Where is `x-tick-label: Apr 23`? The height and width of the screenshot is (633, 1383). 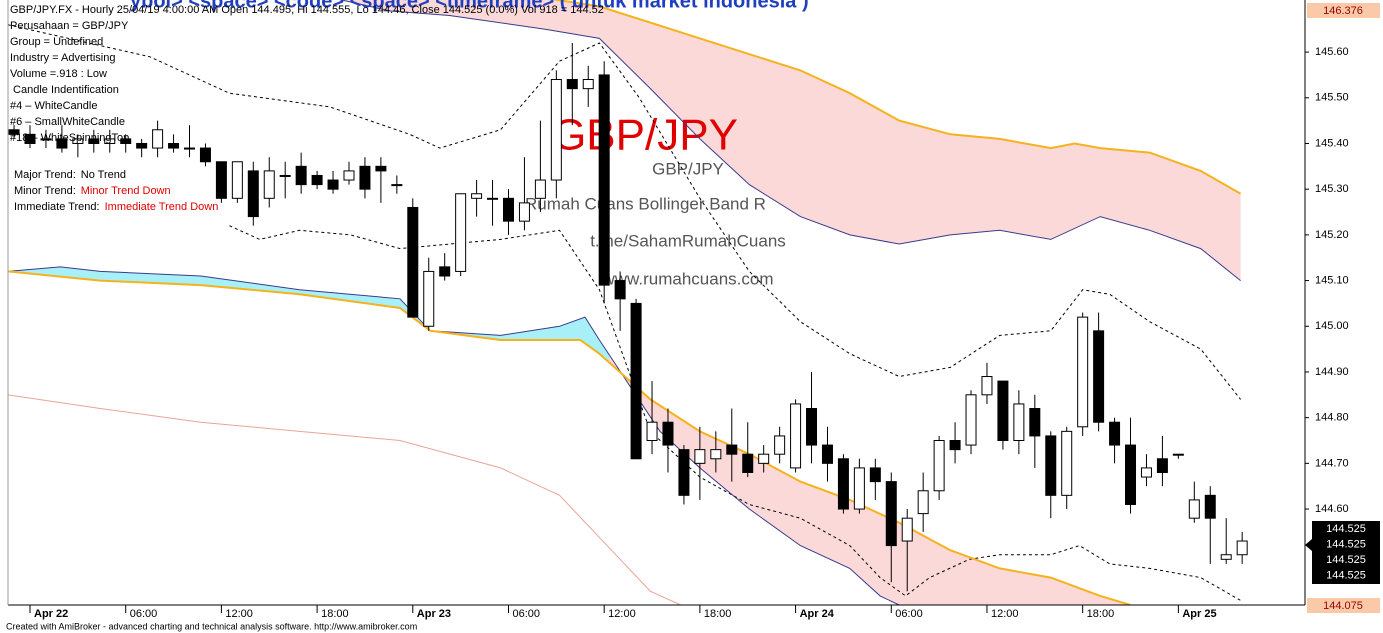
x-tick-label: Apr 23 is located at coordinates (434, 614).